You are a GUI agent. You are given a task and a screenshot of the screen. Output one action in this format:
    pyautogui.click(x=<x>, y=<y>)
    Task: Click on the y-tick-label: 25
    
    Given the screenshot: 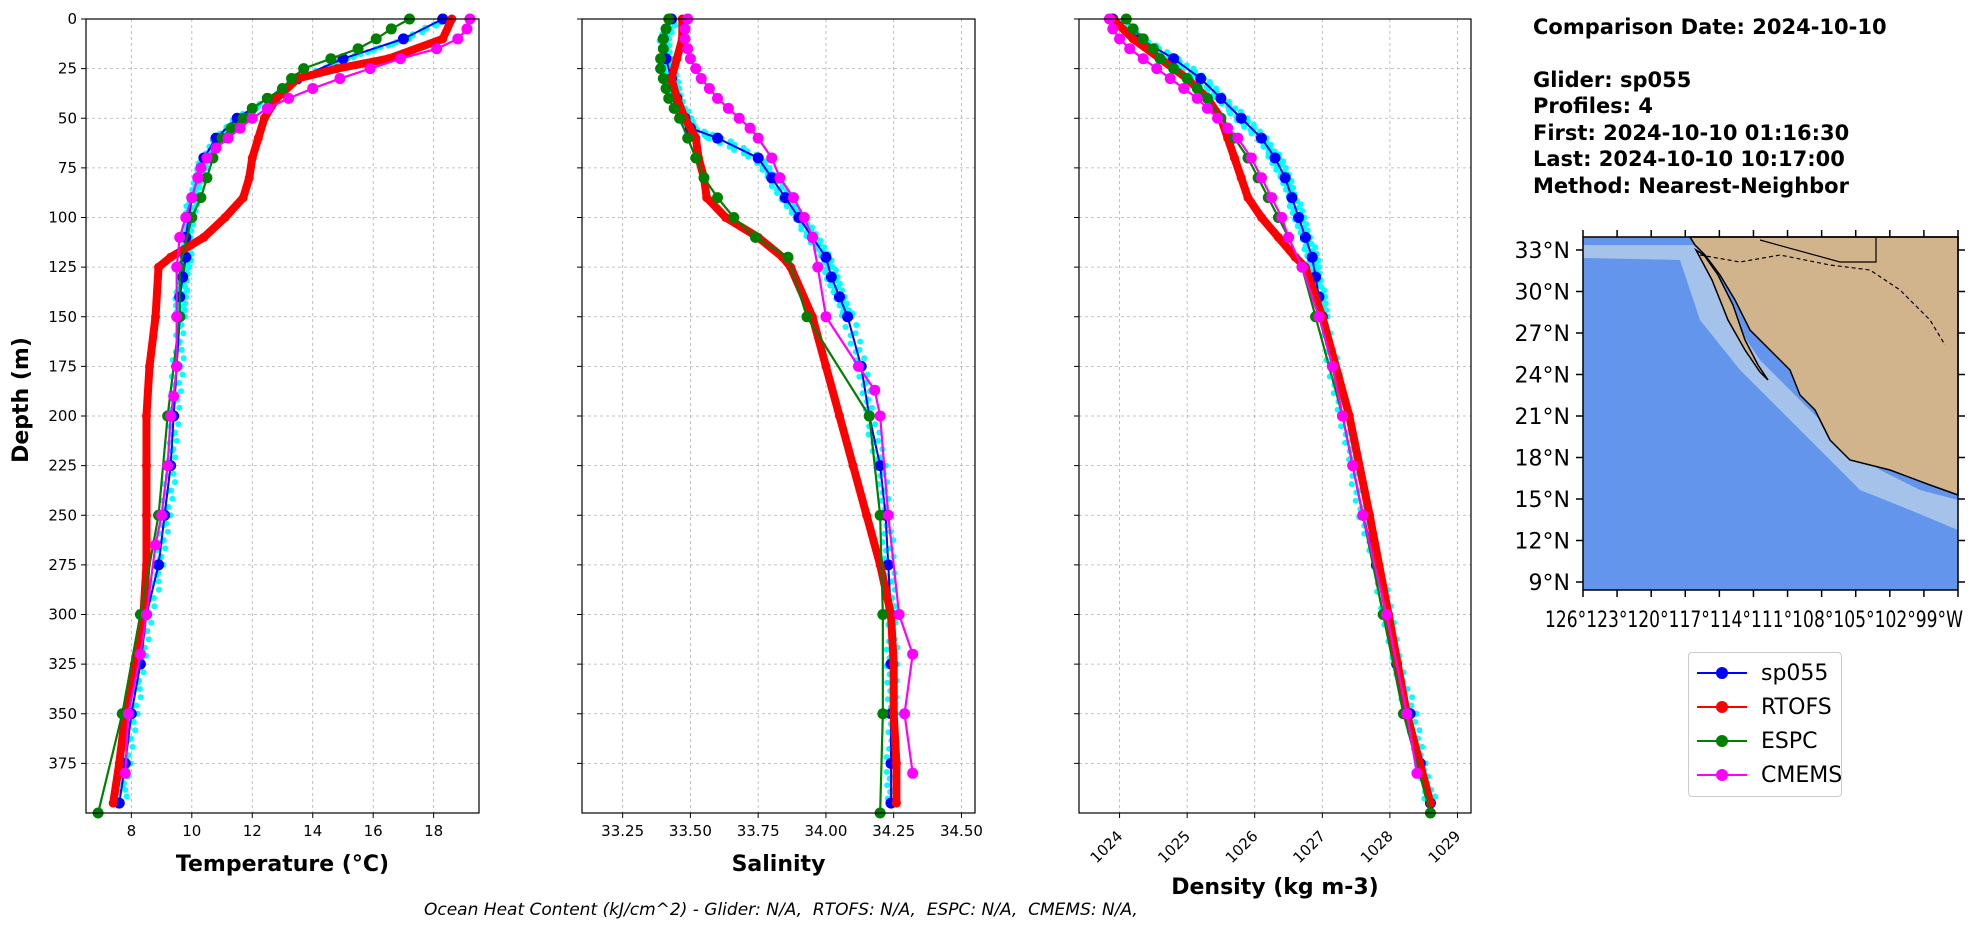 What is the action you would take?
    pyautogui.click(x=67, y=69)
    